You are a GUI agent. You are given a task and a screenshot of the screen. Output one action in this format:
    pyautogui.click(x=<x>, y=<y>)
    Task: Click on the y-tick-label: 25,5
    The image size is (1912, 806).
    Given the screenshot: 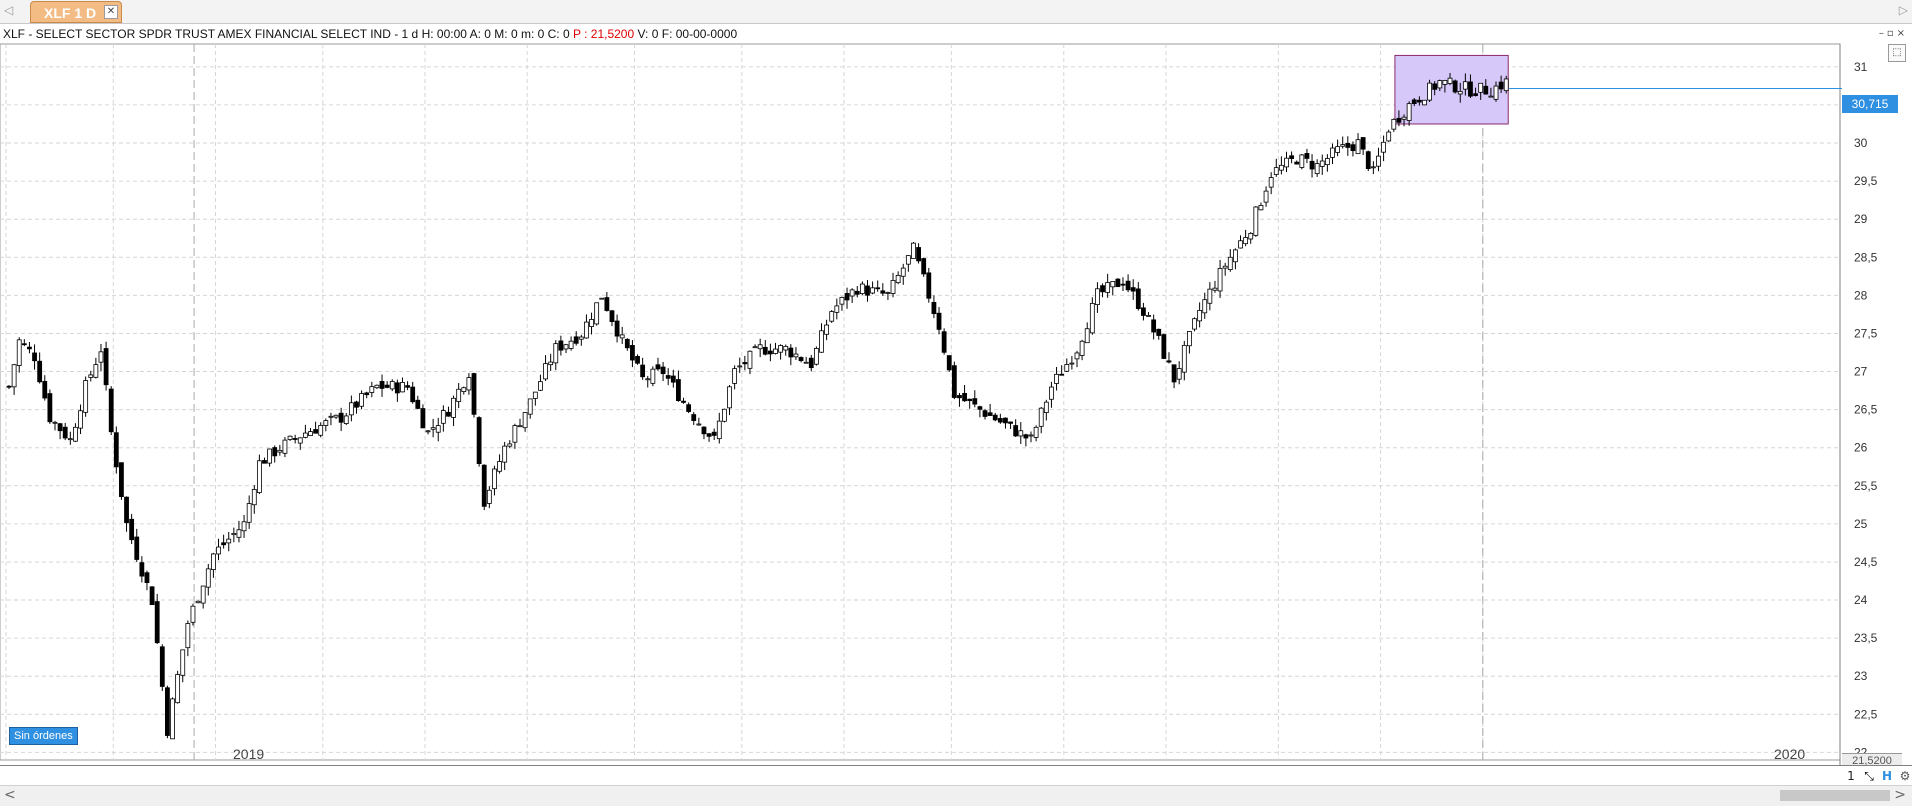 What is the action you would take?
    pyautogui.click(x=1866, y=486)
    